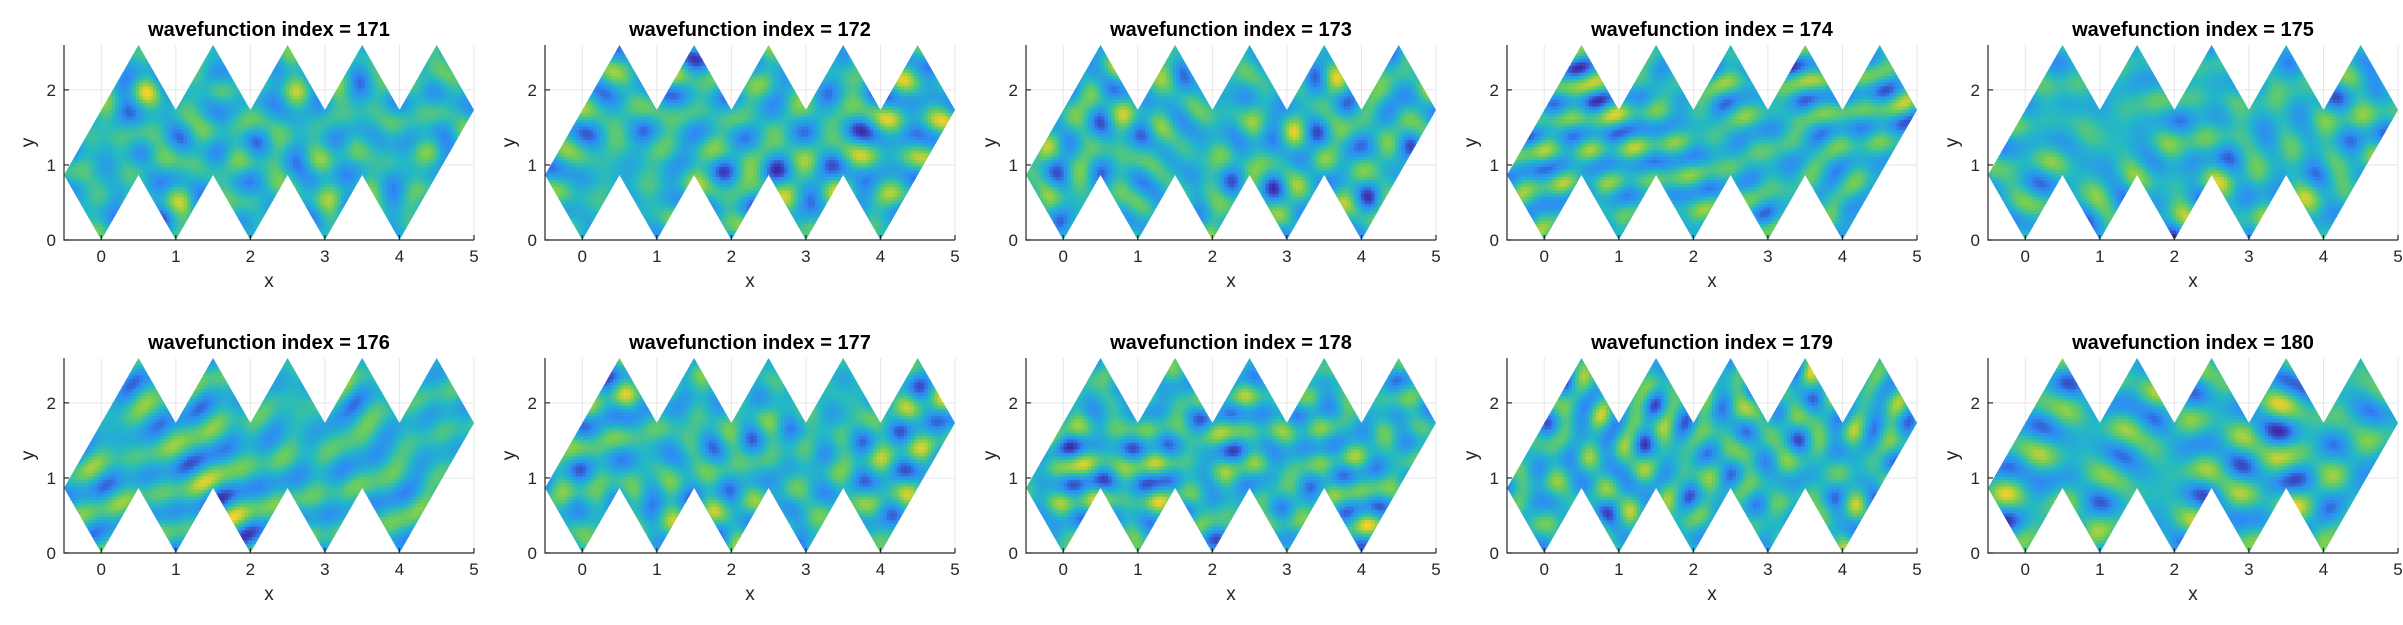 The image size is (2403, 625). I want to click on panel-title: wavefunction index = 171, so click(268, 30).